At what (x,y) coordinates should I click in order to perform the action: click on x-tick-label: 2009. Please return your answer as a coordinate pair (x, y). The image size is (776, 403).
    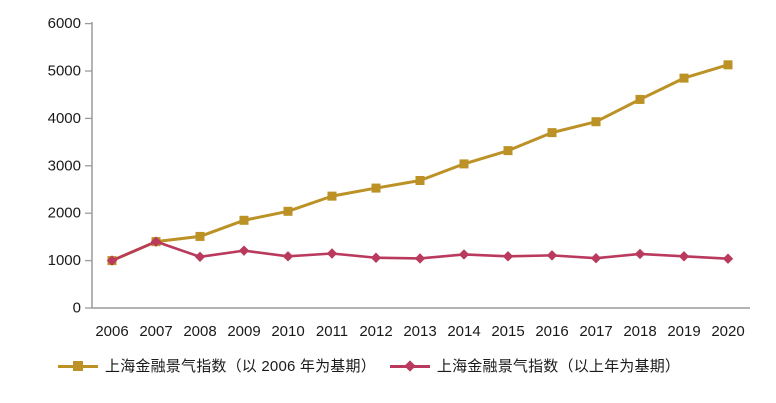
    Looking at the image, I should click on (243, 331).